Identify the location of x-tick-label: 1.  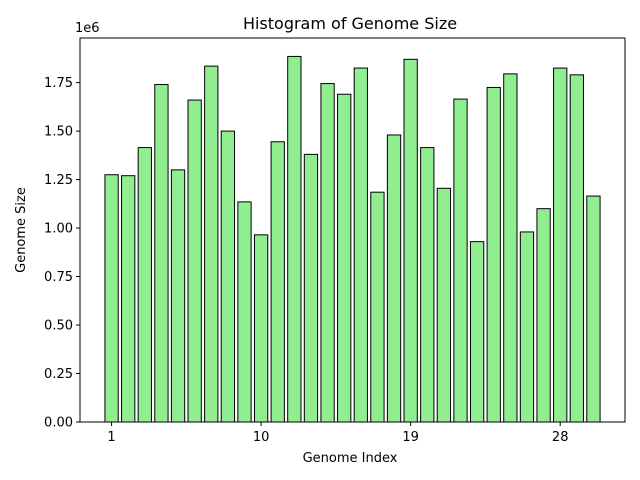
(111, 437).